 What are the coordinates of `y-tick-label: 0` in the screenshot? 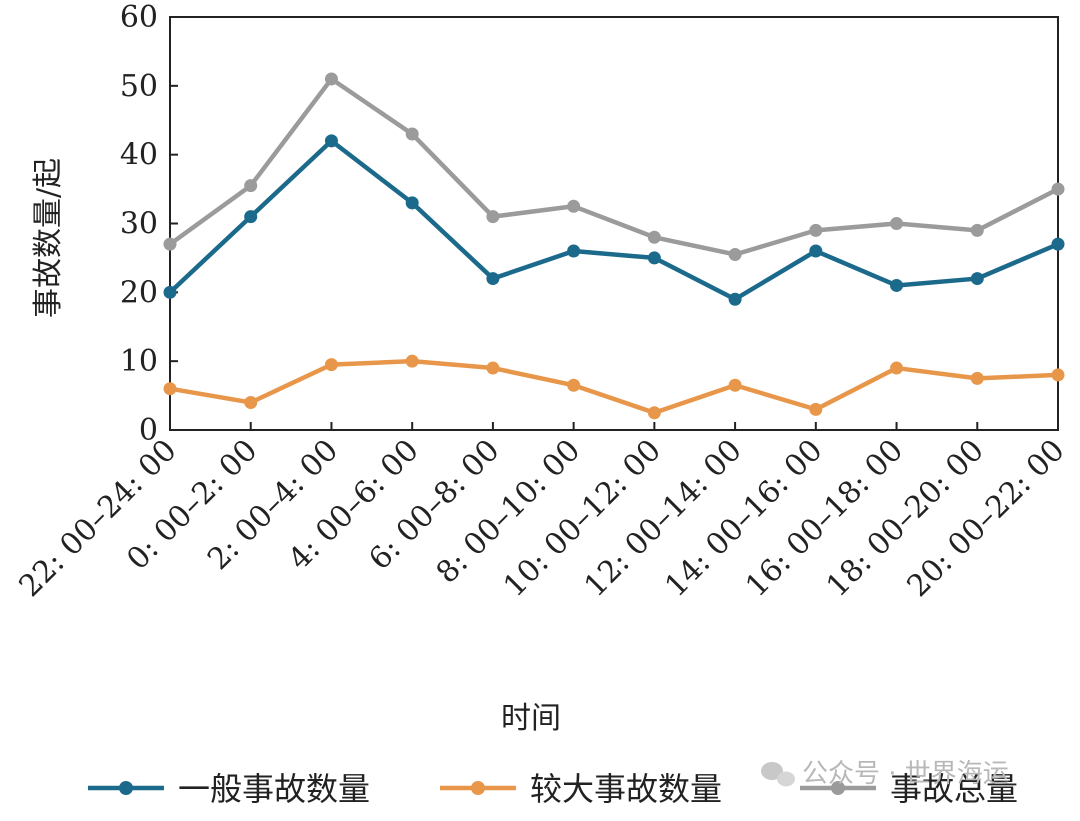 It's located at (148, 430).